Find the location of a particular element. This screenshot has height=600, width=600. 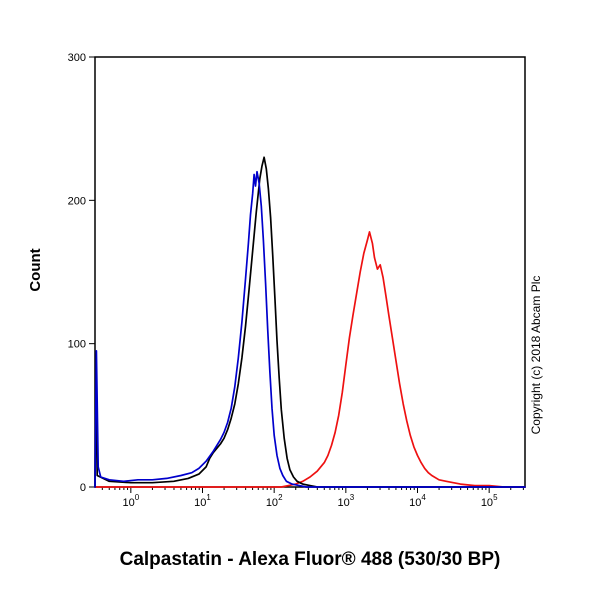

y-tick-label: 200 is located at coordinates (77, 201).